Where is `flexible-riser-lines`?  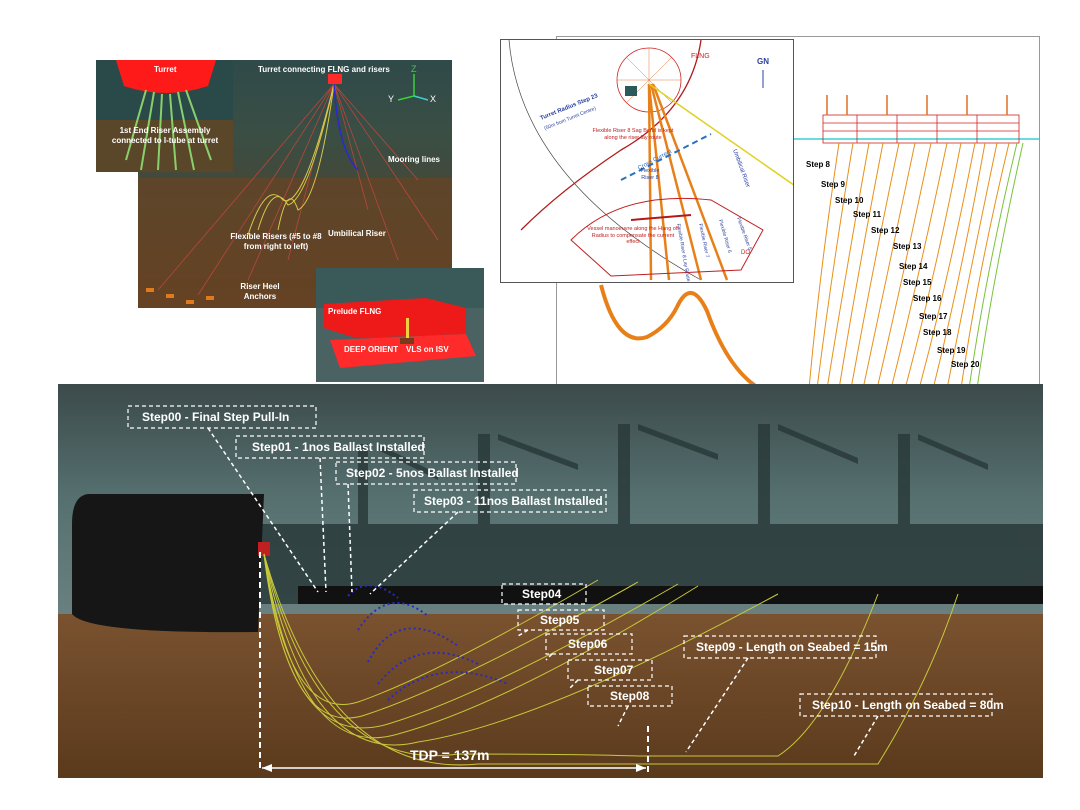 flexible-riser-lines is located at coordinates (291, 159).